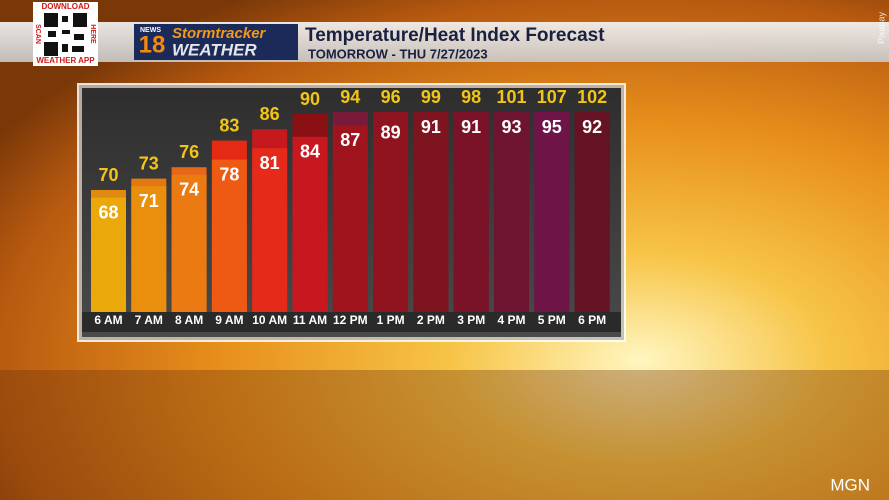 The width and height of the screenshot is (889, 500). I want to click on logo-stormtracker: Stormtracker, so click(219, 33).